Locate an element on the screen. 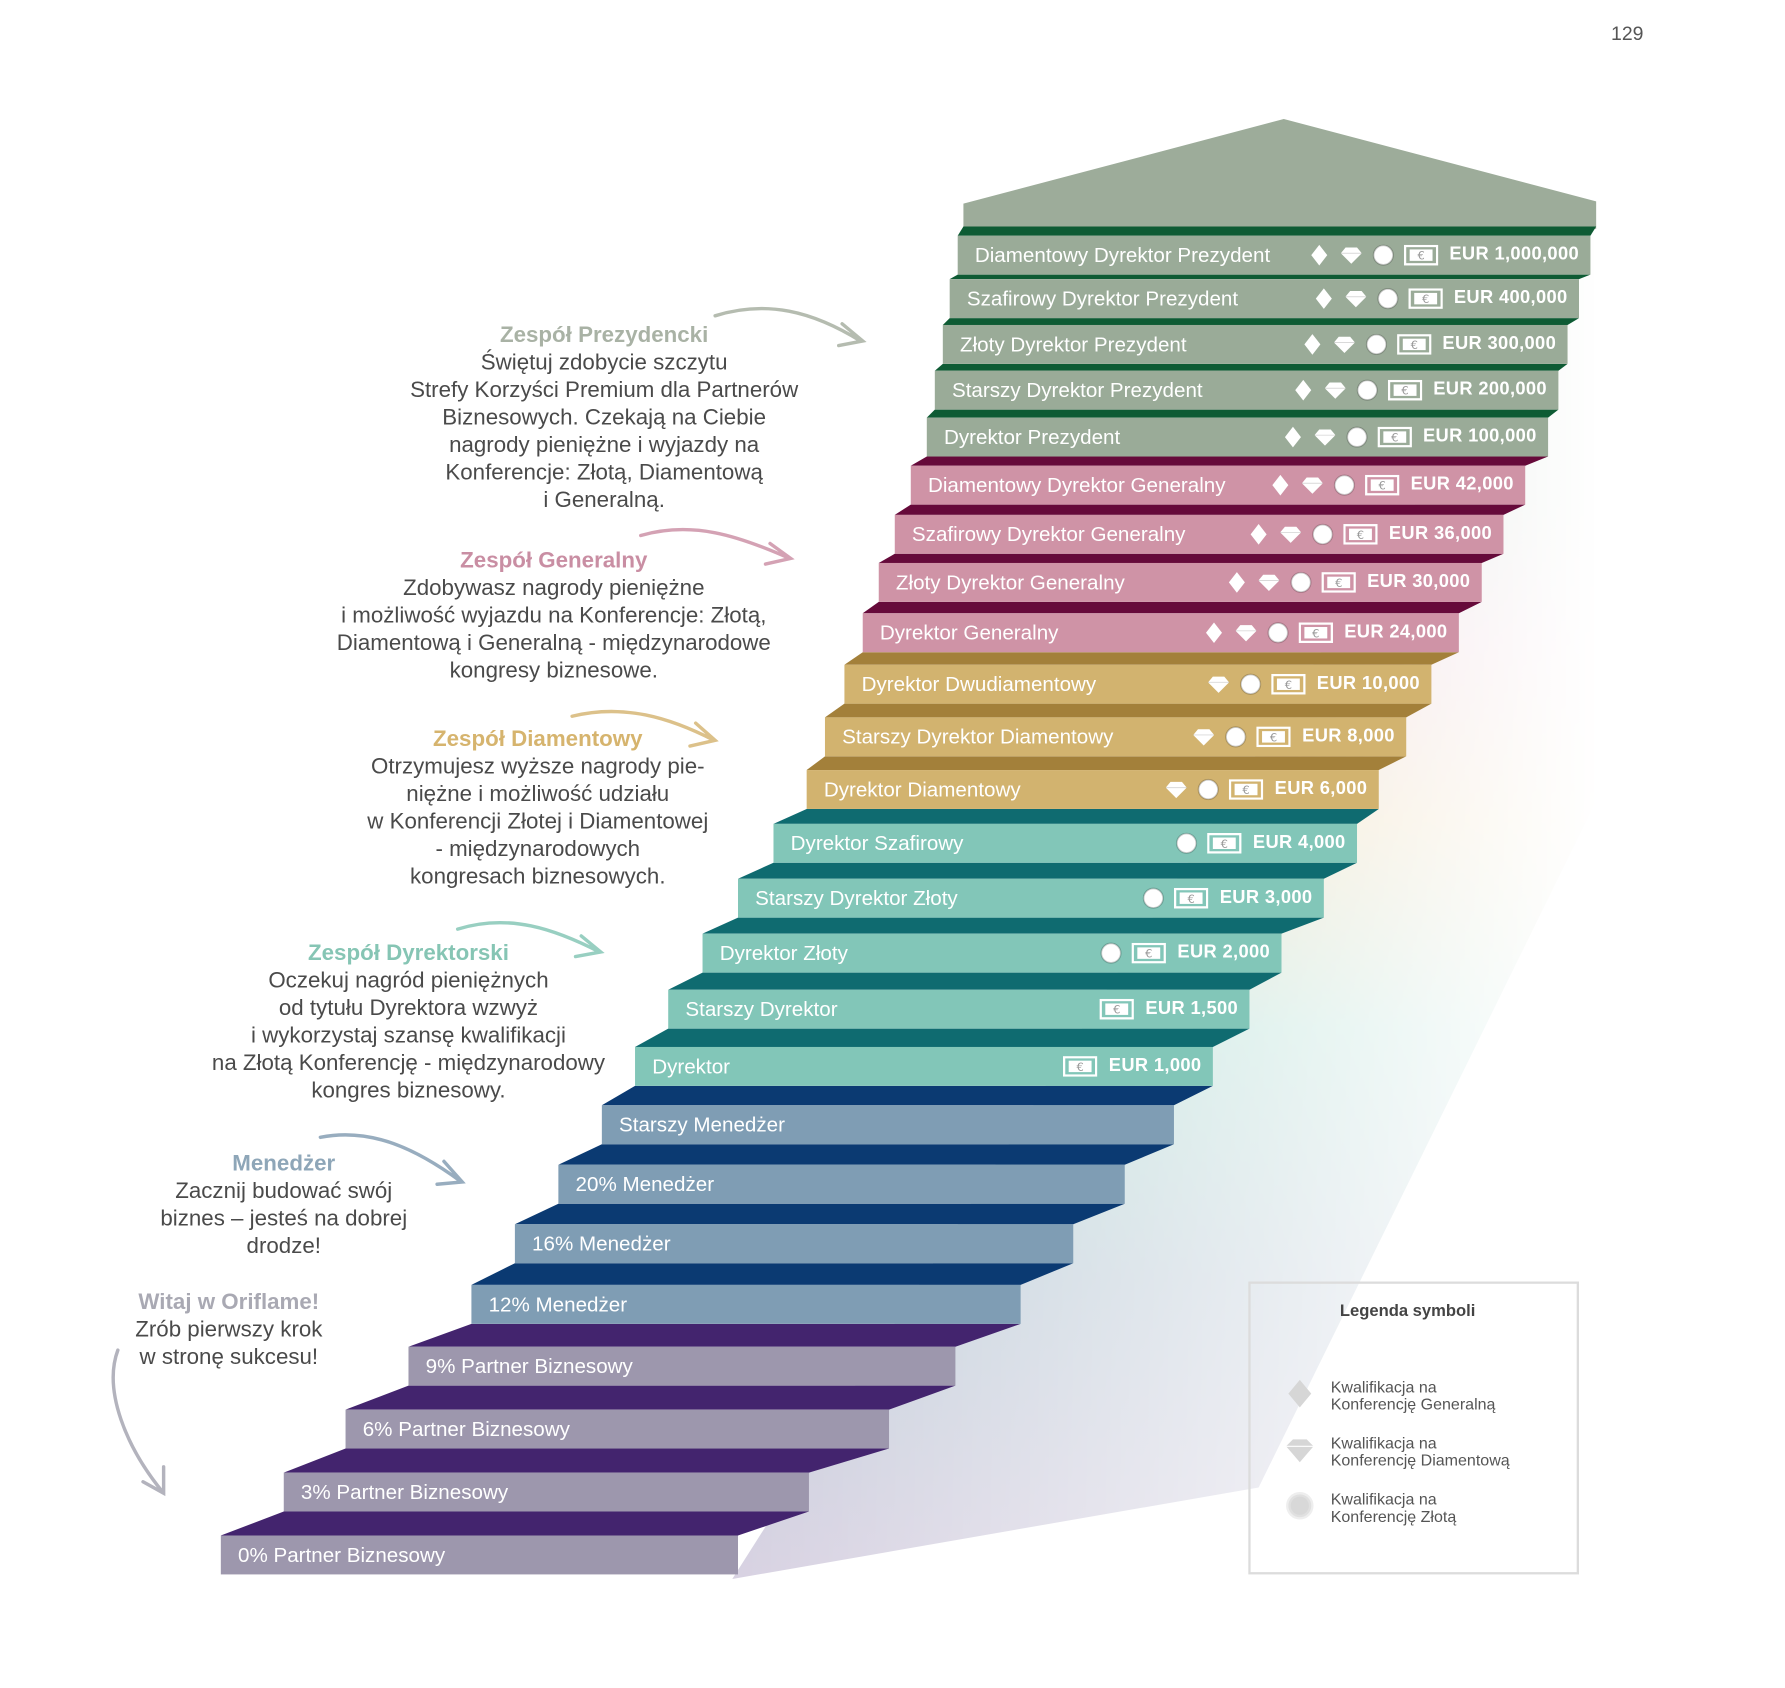 This screenshot has height=1688, width=1785. team-description-line: nagrody pieniężne i wyjazdy na is located at coordinates (604, 445).